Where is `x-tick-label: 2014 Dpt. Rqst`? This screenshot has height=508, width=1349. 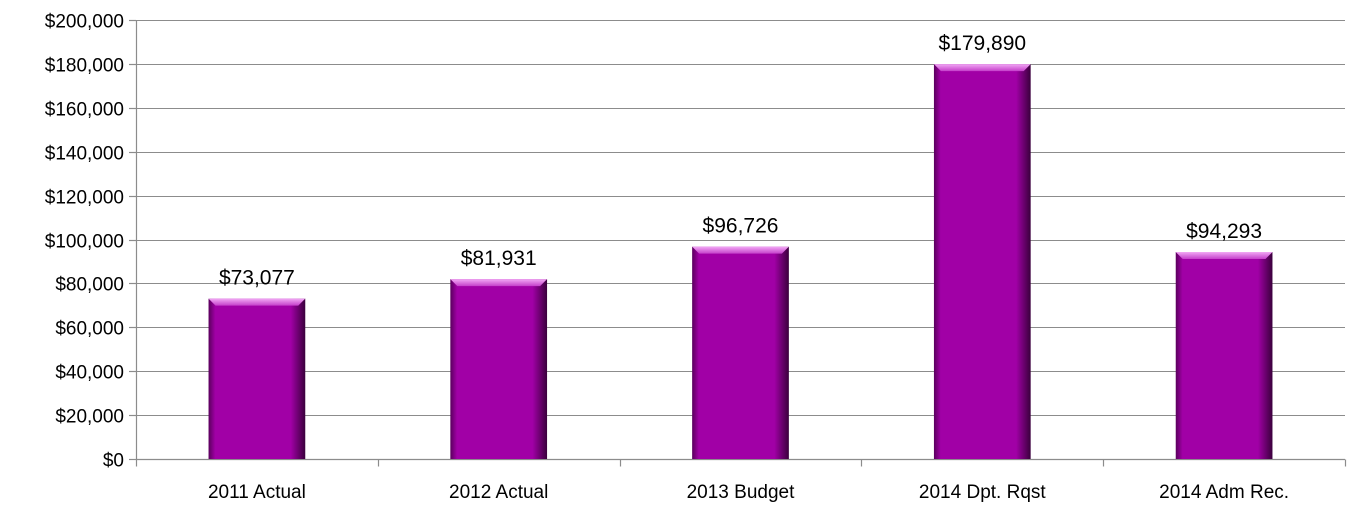
x-tick-label: 2014 Dpt. Rqst is located at coordinates (982, 492).